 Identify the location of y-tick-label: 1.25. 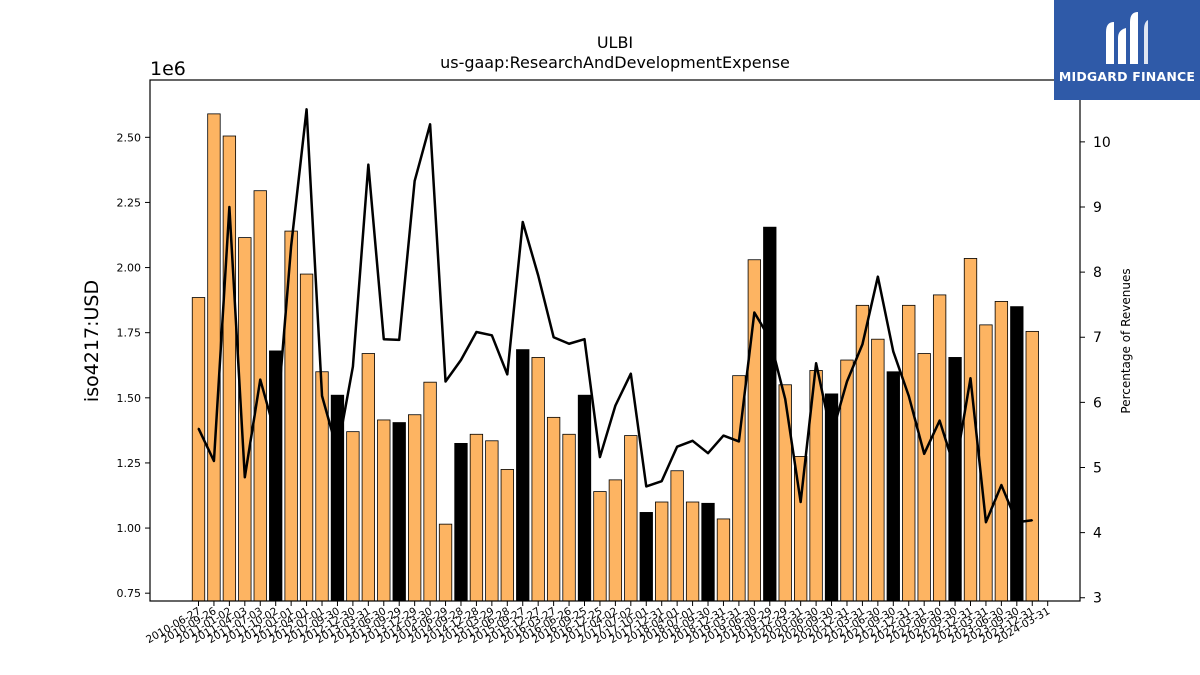
(129, 463).